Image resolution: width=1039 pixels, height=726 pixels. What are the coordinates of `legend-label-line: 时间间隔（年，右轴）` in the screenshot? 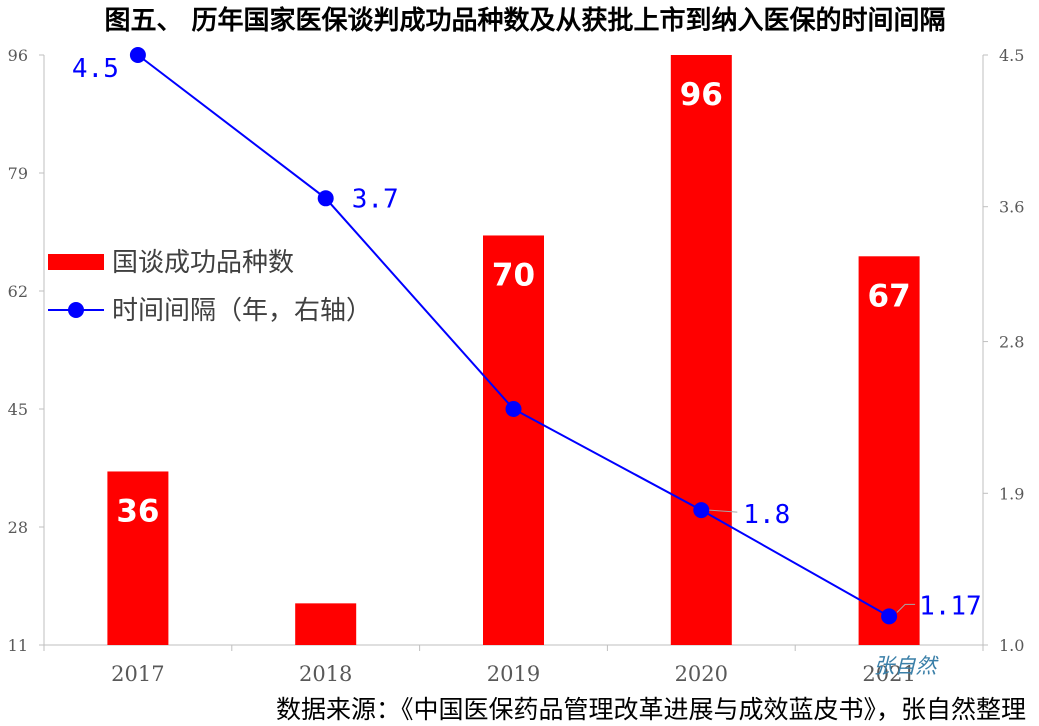 It's located at (242, 311).